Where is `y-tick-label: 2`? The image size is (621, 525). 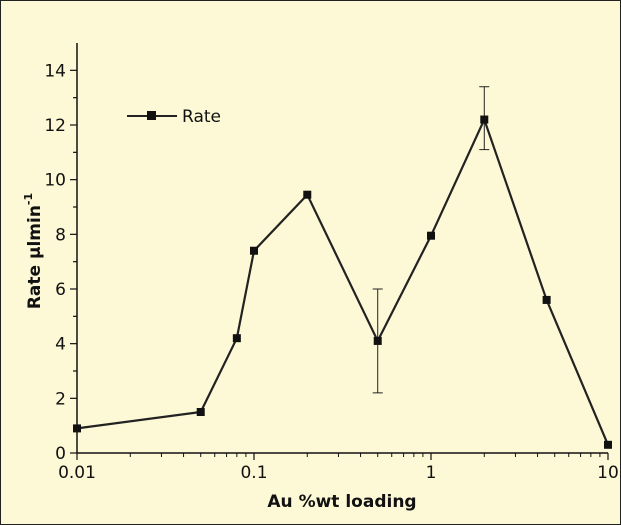
y-tick-label: 2 is located at coordinates (60, 399).